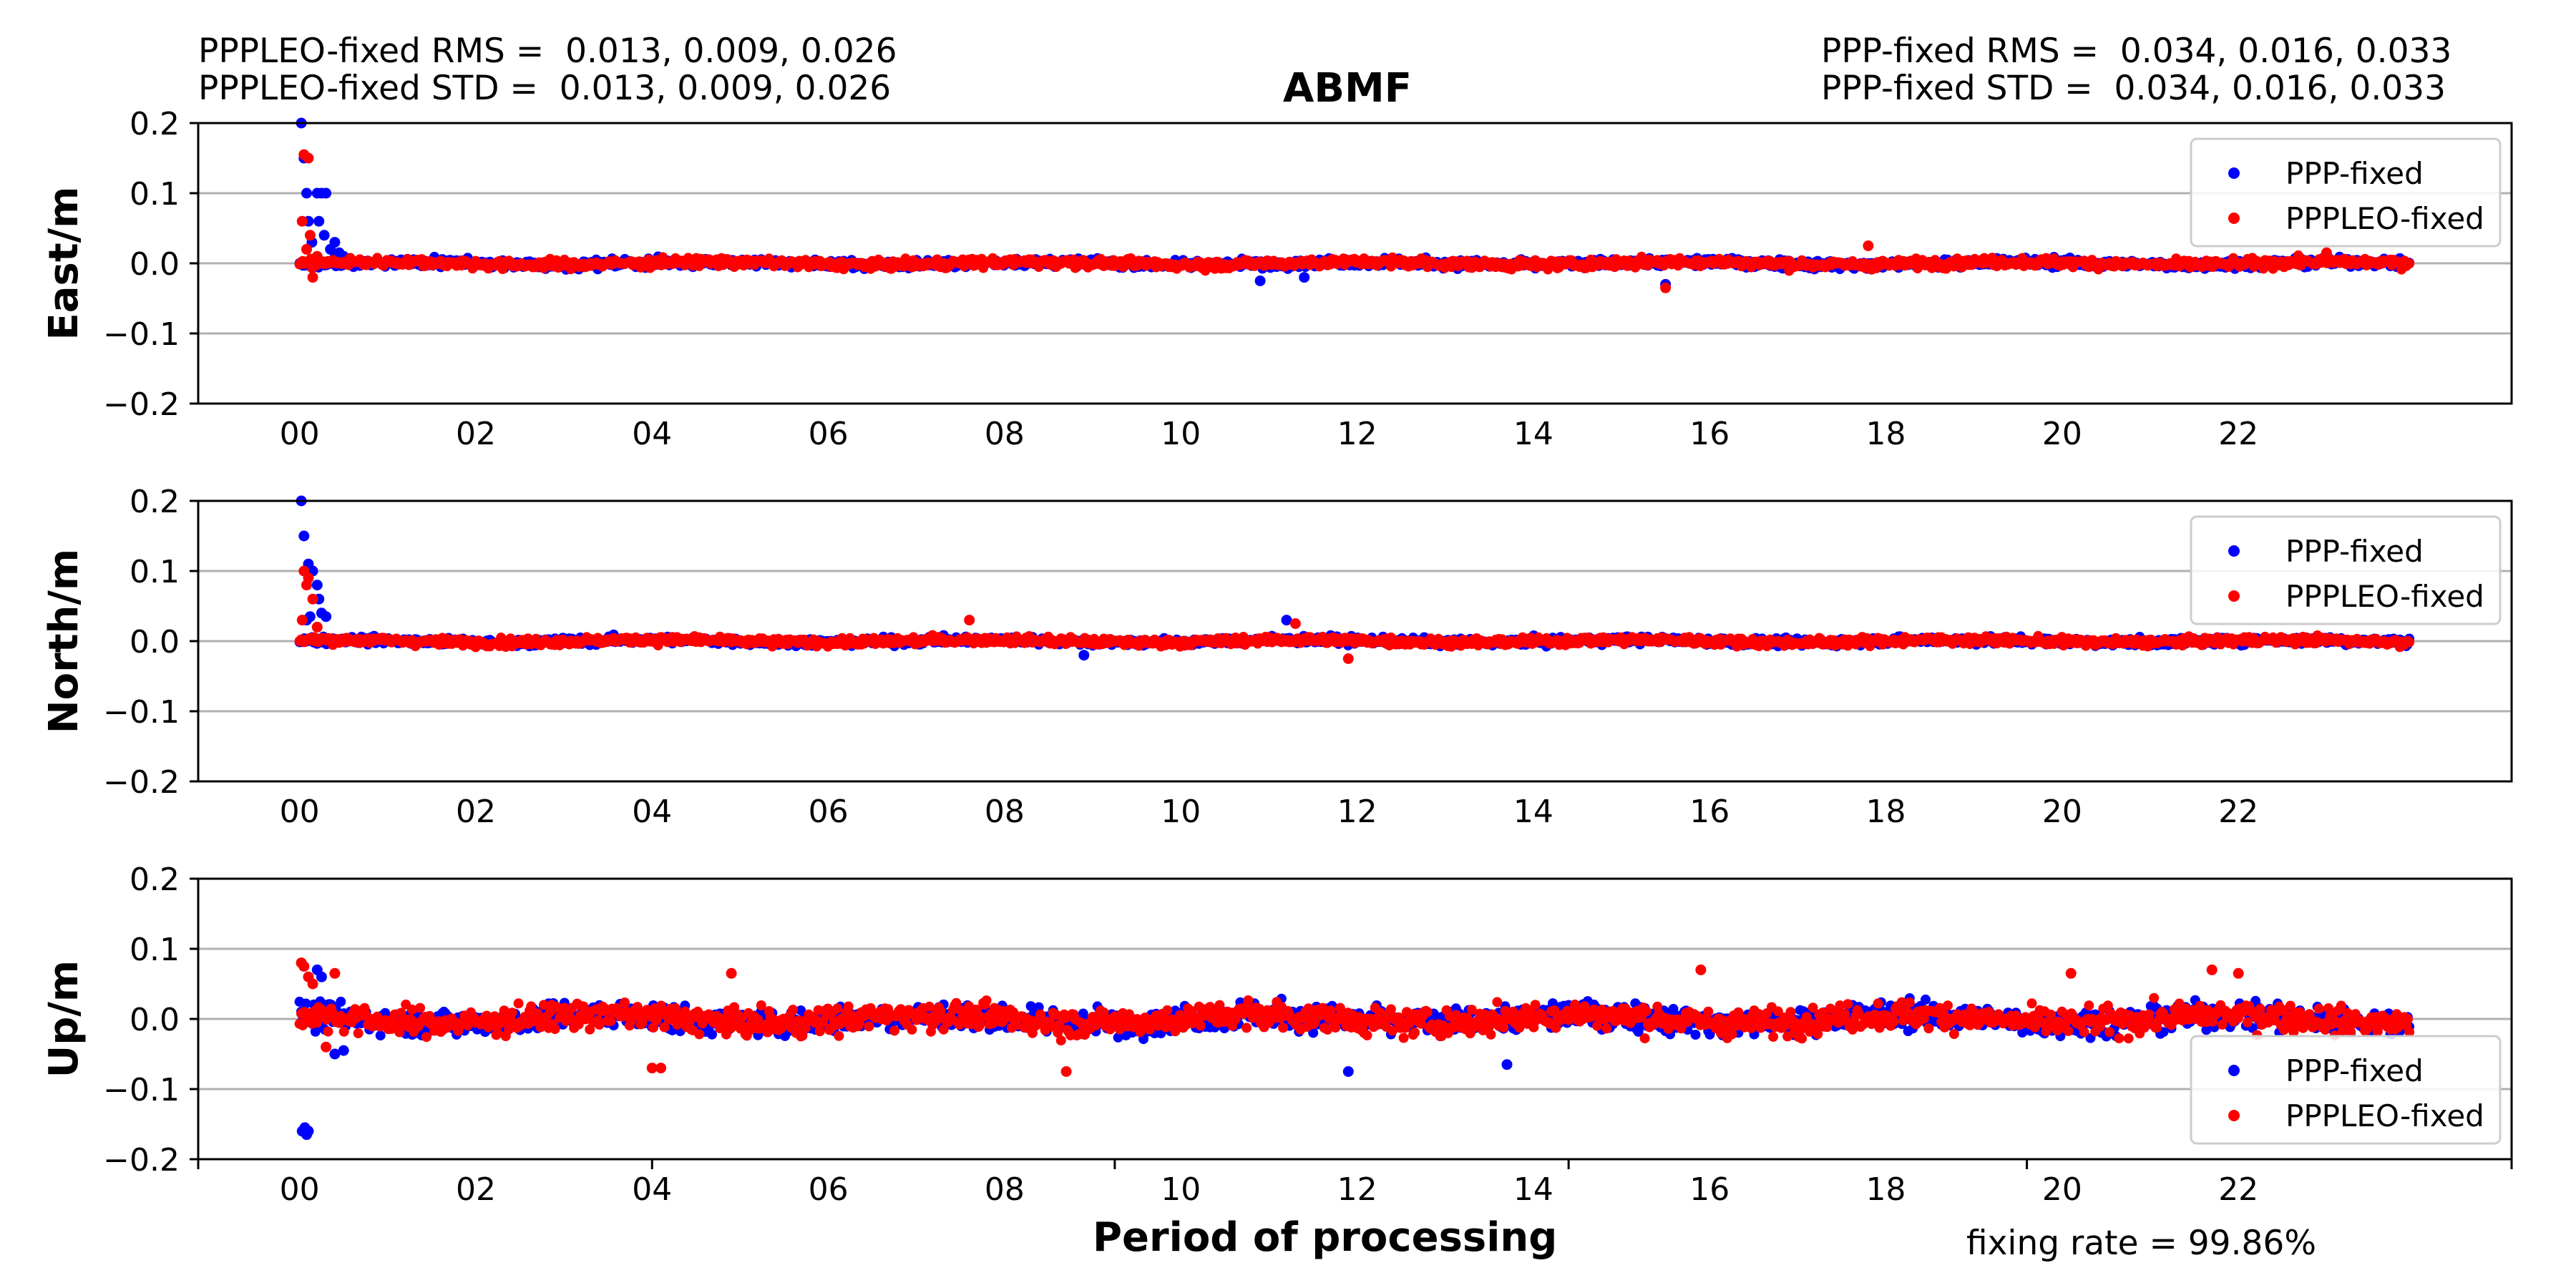  Describe the element at coordinates (2384, 218) in the screenshot. I see `legend-label: PPPLEO-fixed` at that location.